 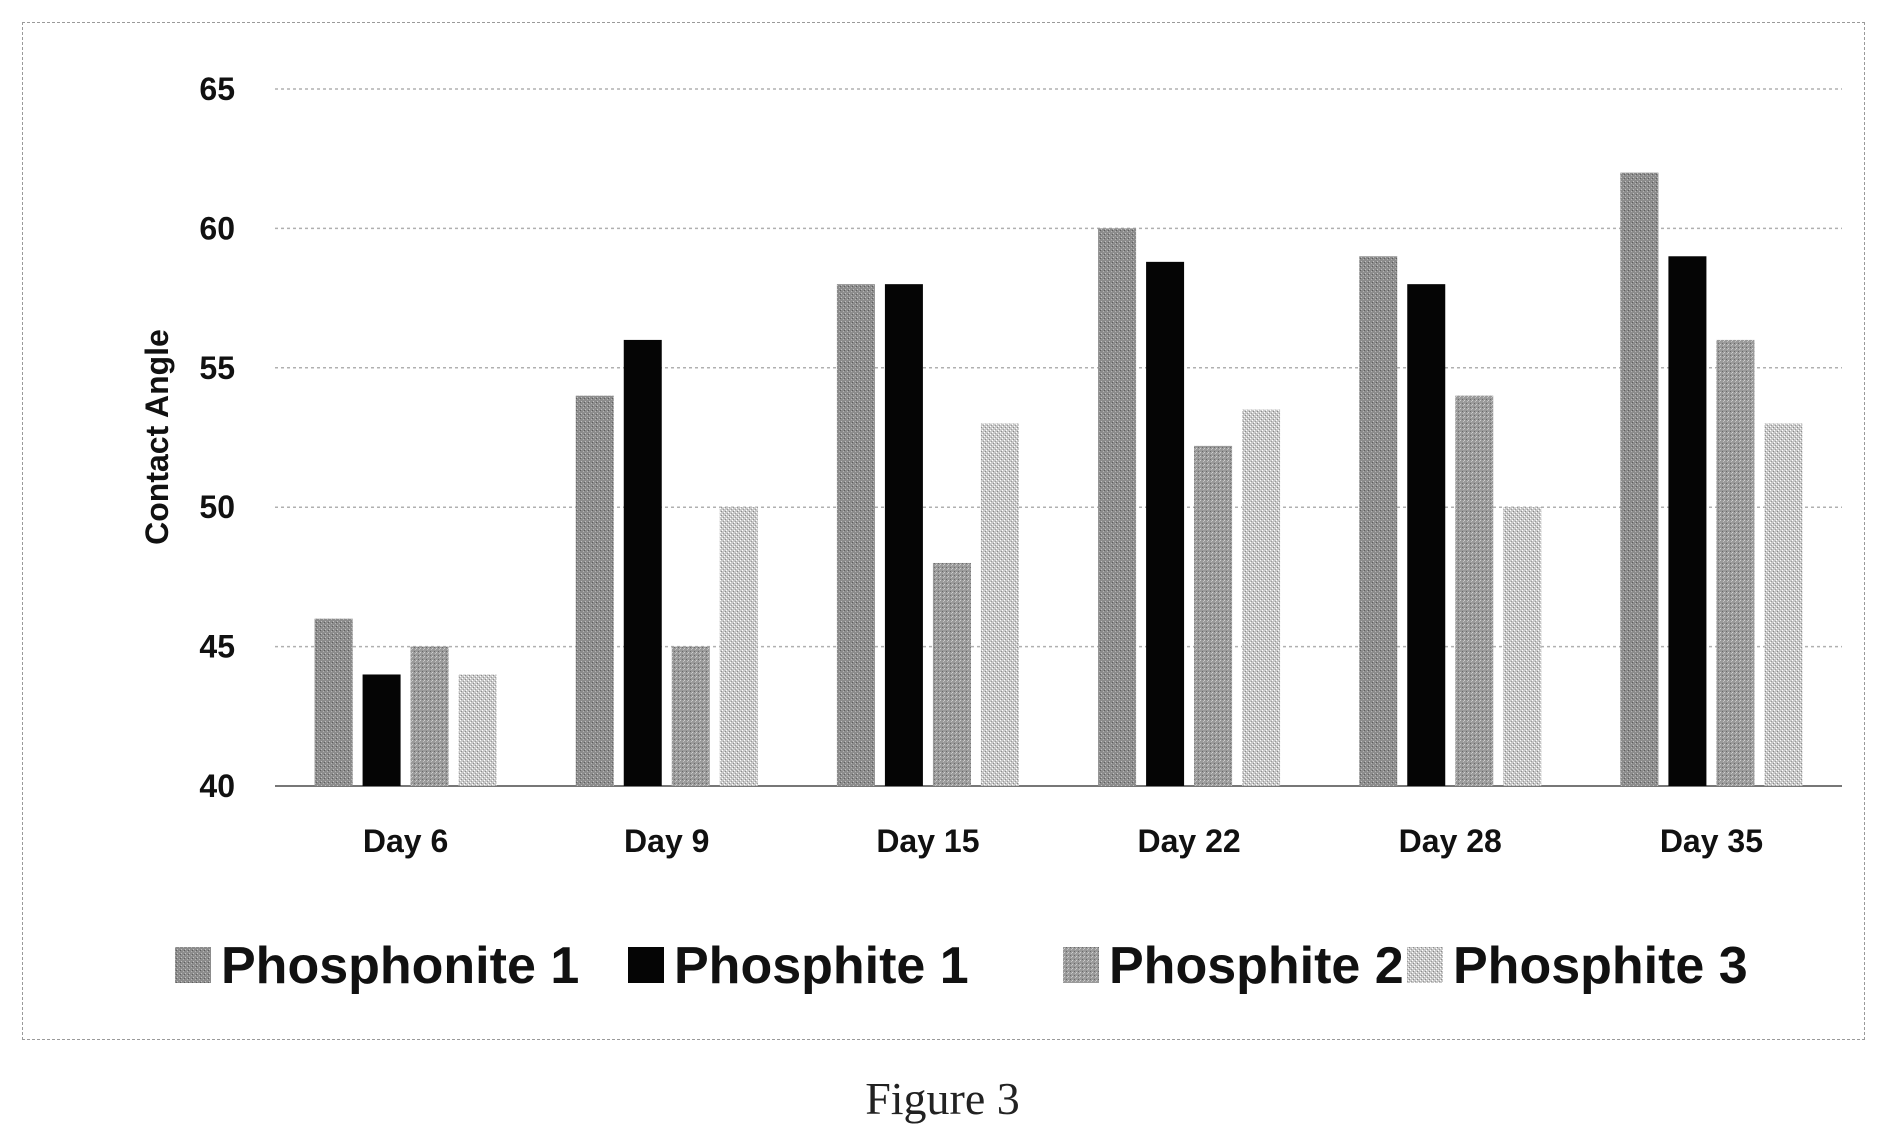 What do you see at coordinates (405, 841) in the screenshot?
I see `x-tick-label-day-6: Day 6` at bounding box center [405, 841].